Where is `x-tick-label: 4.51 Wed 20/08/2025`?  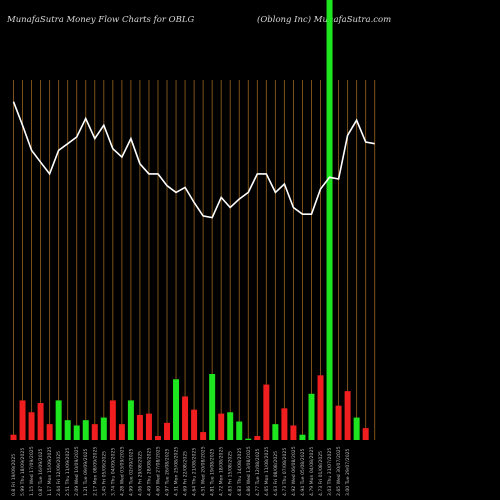 x-tick-label: 4.51 Wed 20/08/2025 is located at coordinates (204, 471).